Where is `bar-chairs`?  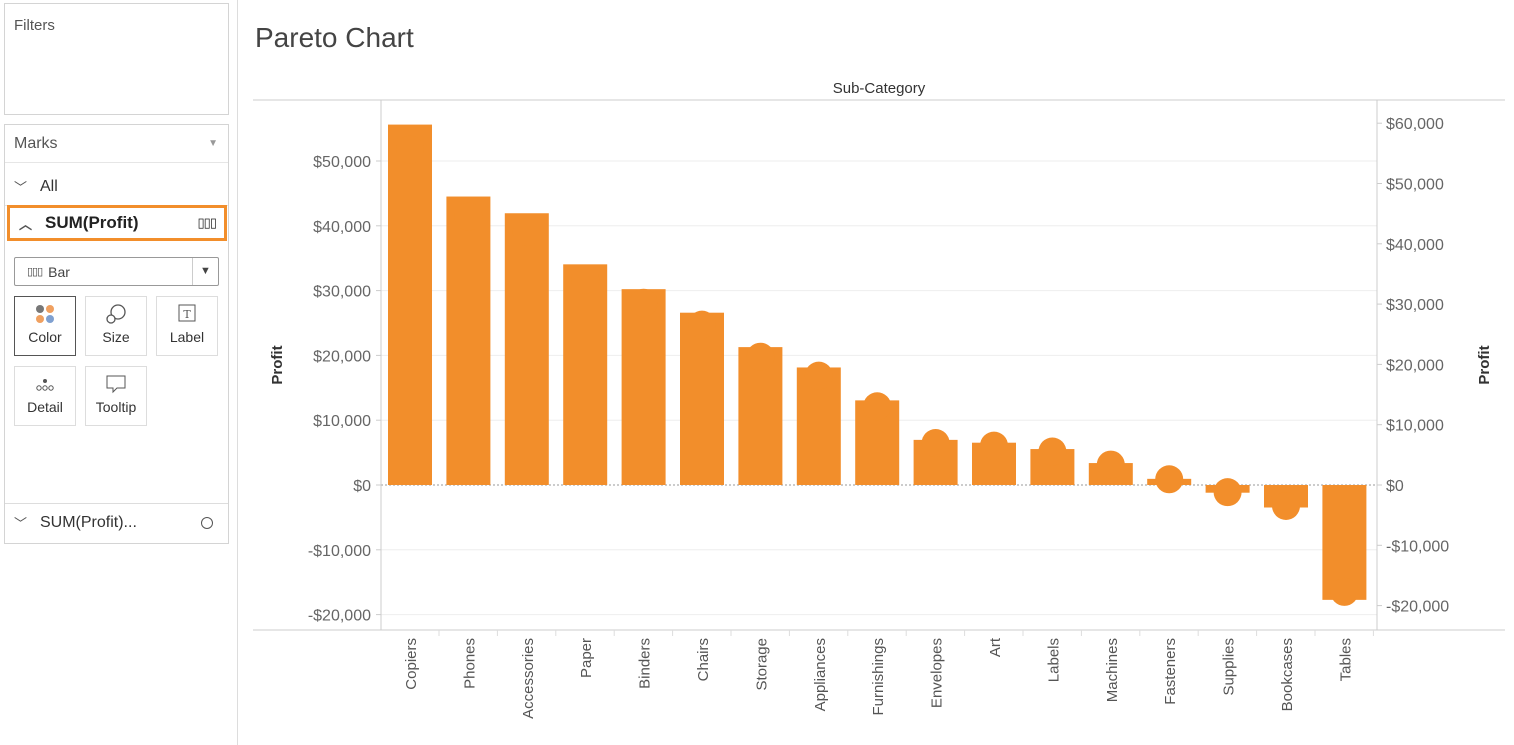 bar-chairs is located at coordinates (702, 398).